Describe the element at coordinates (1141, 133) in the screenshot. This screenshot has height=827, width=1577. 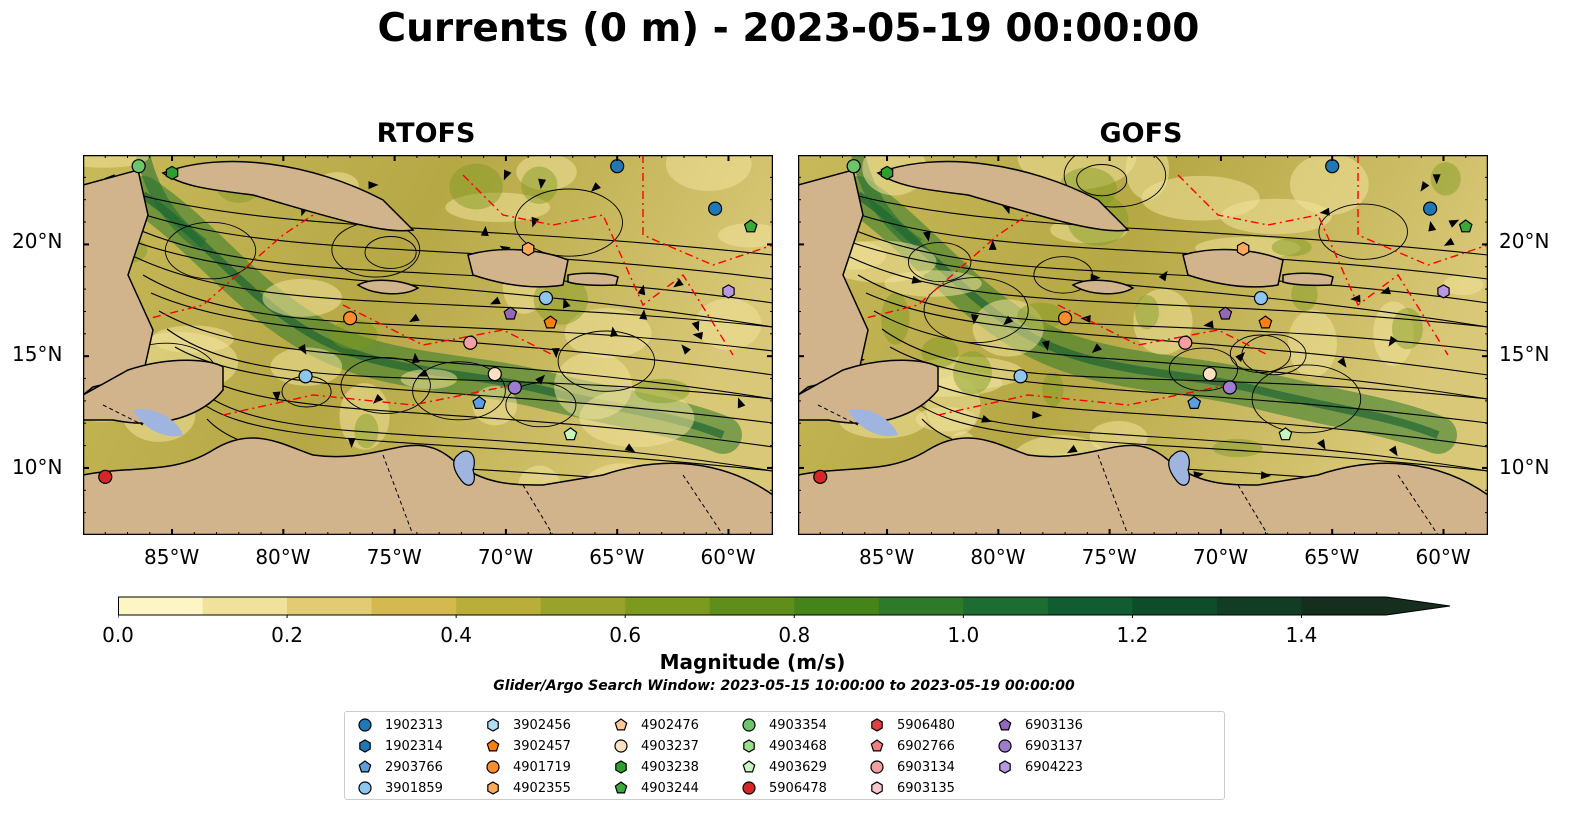
I see `panel-title-gofs: GOFS` at that location.